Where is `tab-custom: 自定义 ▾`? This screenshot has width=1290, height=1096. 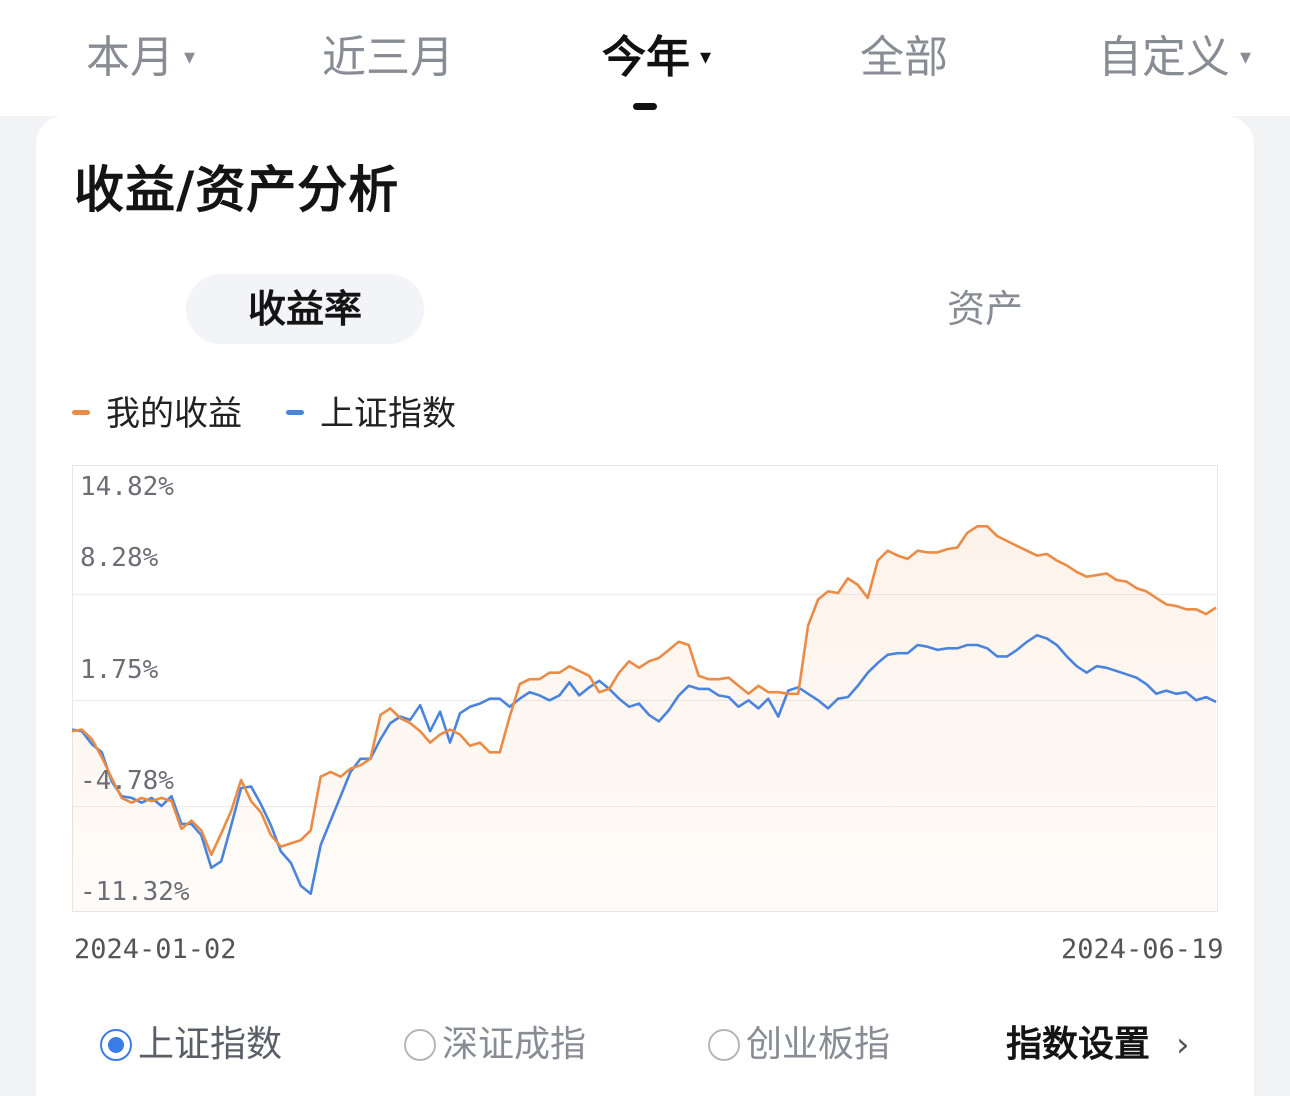 tab-custom: 自定义 ▾ is located at coordinates (1174, 58).